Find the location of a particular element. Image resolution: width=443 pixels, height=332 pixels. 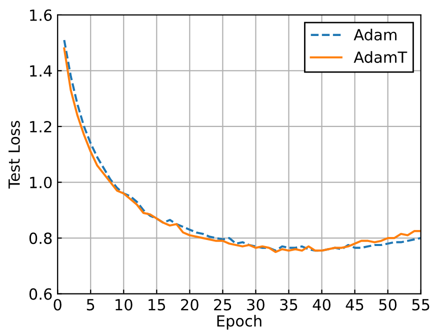

x-tick-label: 20 is located at coordinates (189, 304).